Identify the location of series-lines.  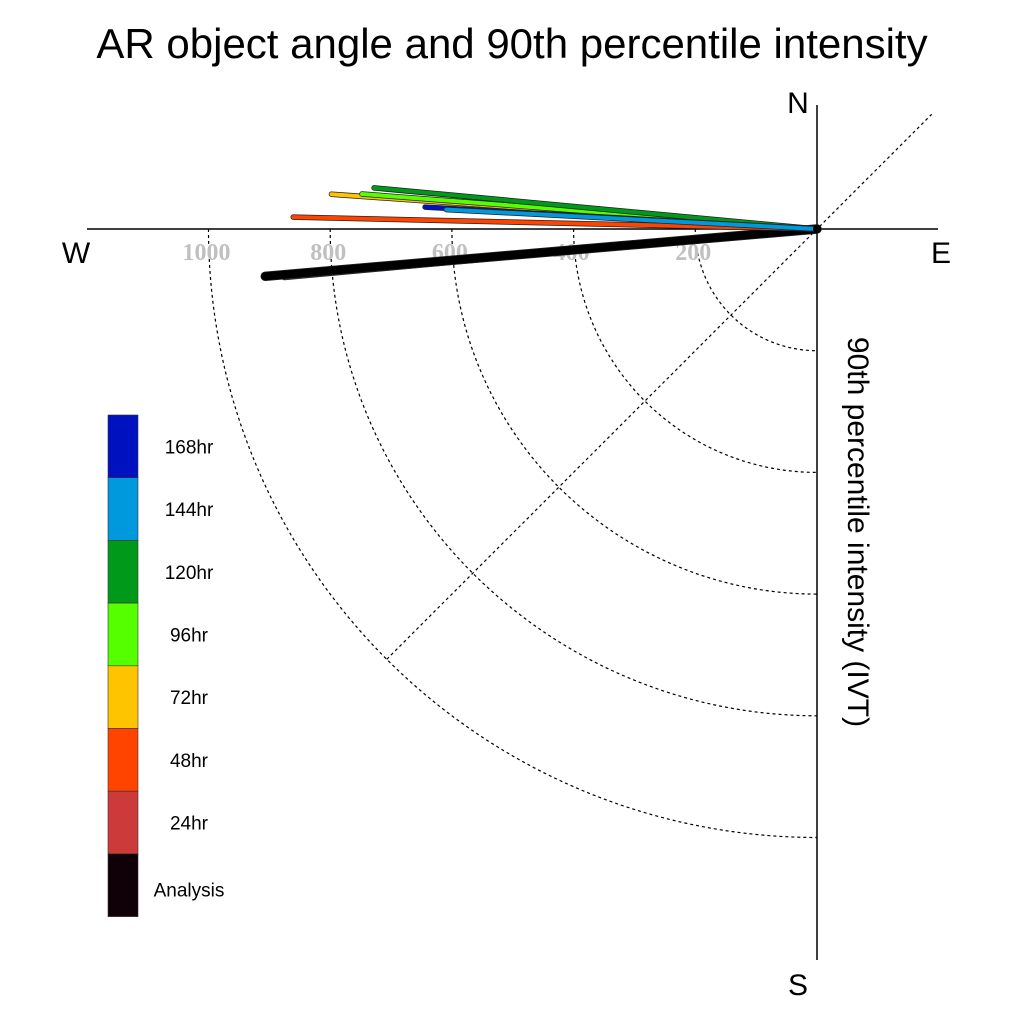
(541, 233).